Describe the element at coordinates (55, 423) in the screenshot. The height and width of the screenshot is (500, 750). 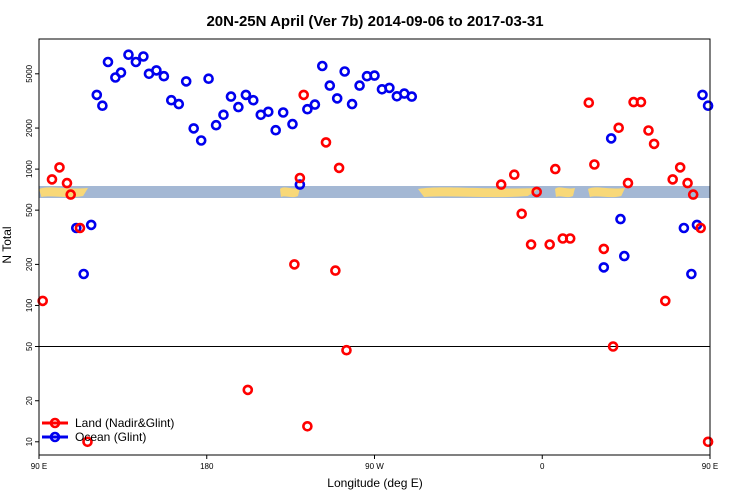
I see `legend-land-marker` at that location.